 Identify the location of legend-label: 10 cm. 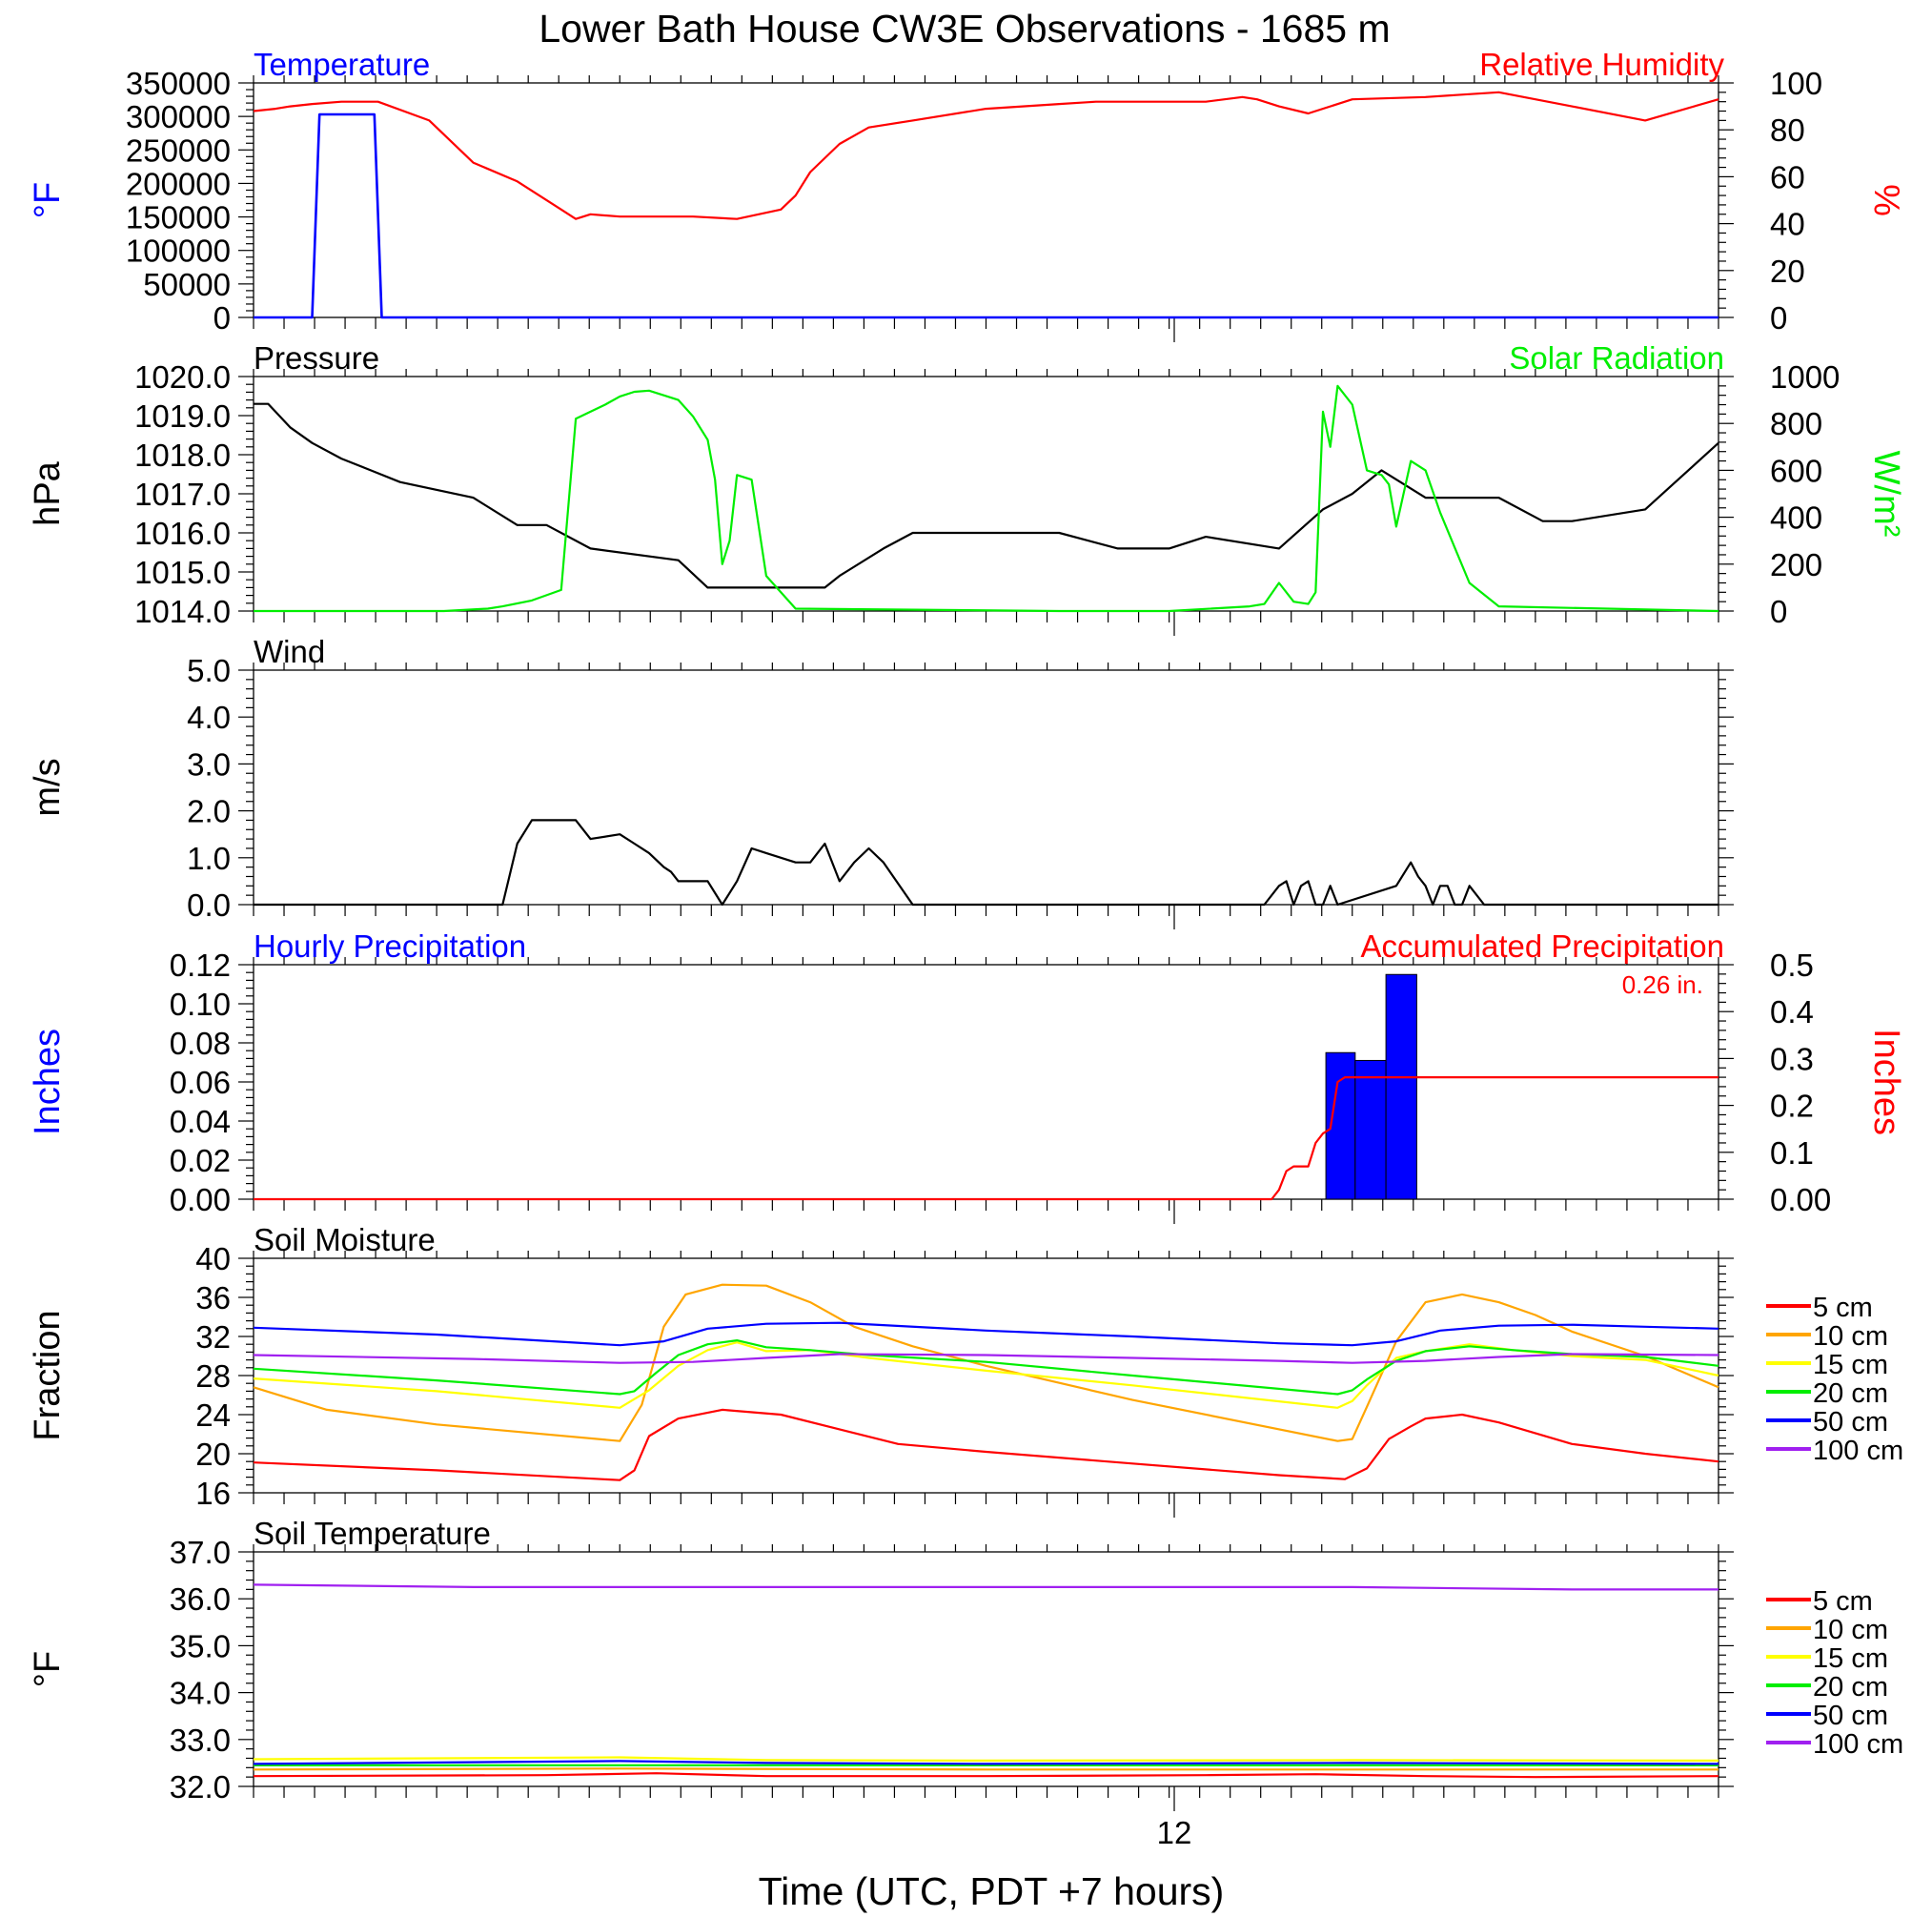
(1851, 1336).